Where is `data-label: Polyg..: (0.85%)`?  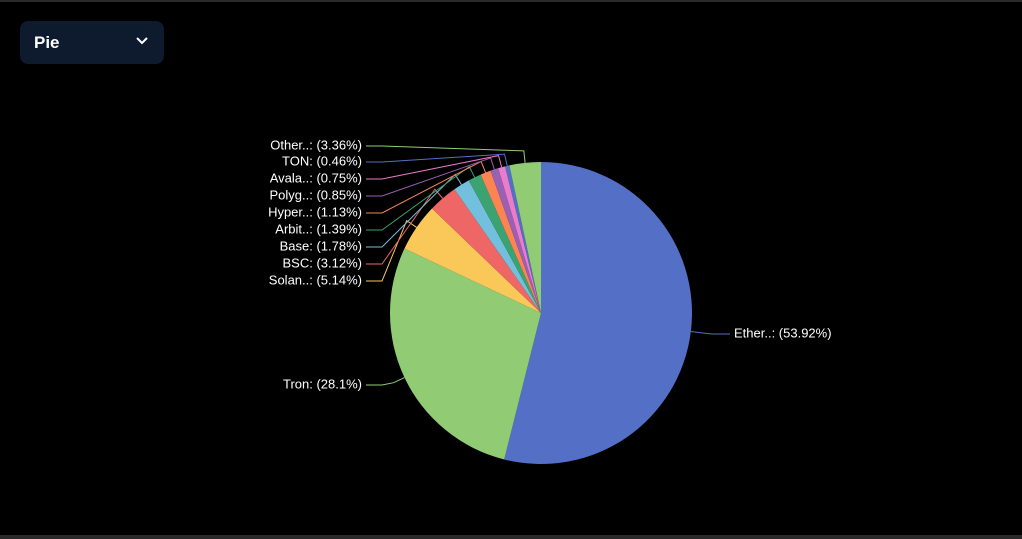
data-label: Polyg..: (0.85%) is located at coordinates (316, 194).